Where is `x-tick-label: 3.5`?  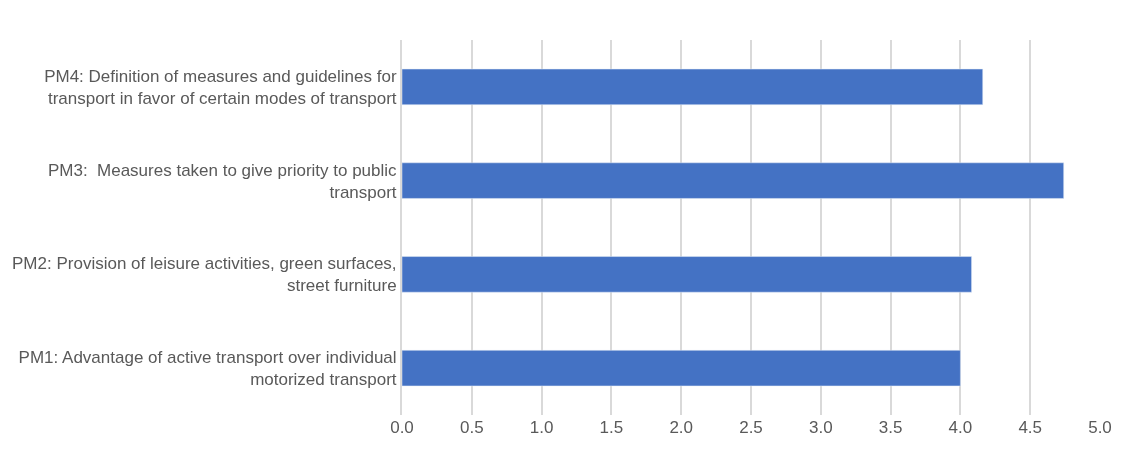
x-tick-label: 3.5 is located at coordinates (890, 427).